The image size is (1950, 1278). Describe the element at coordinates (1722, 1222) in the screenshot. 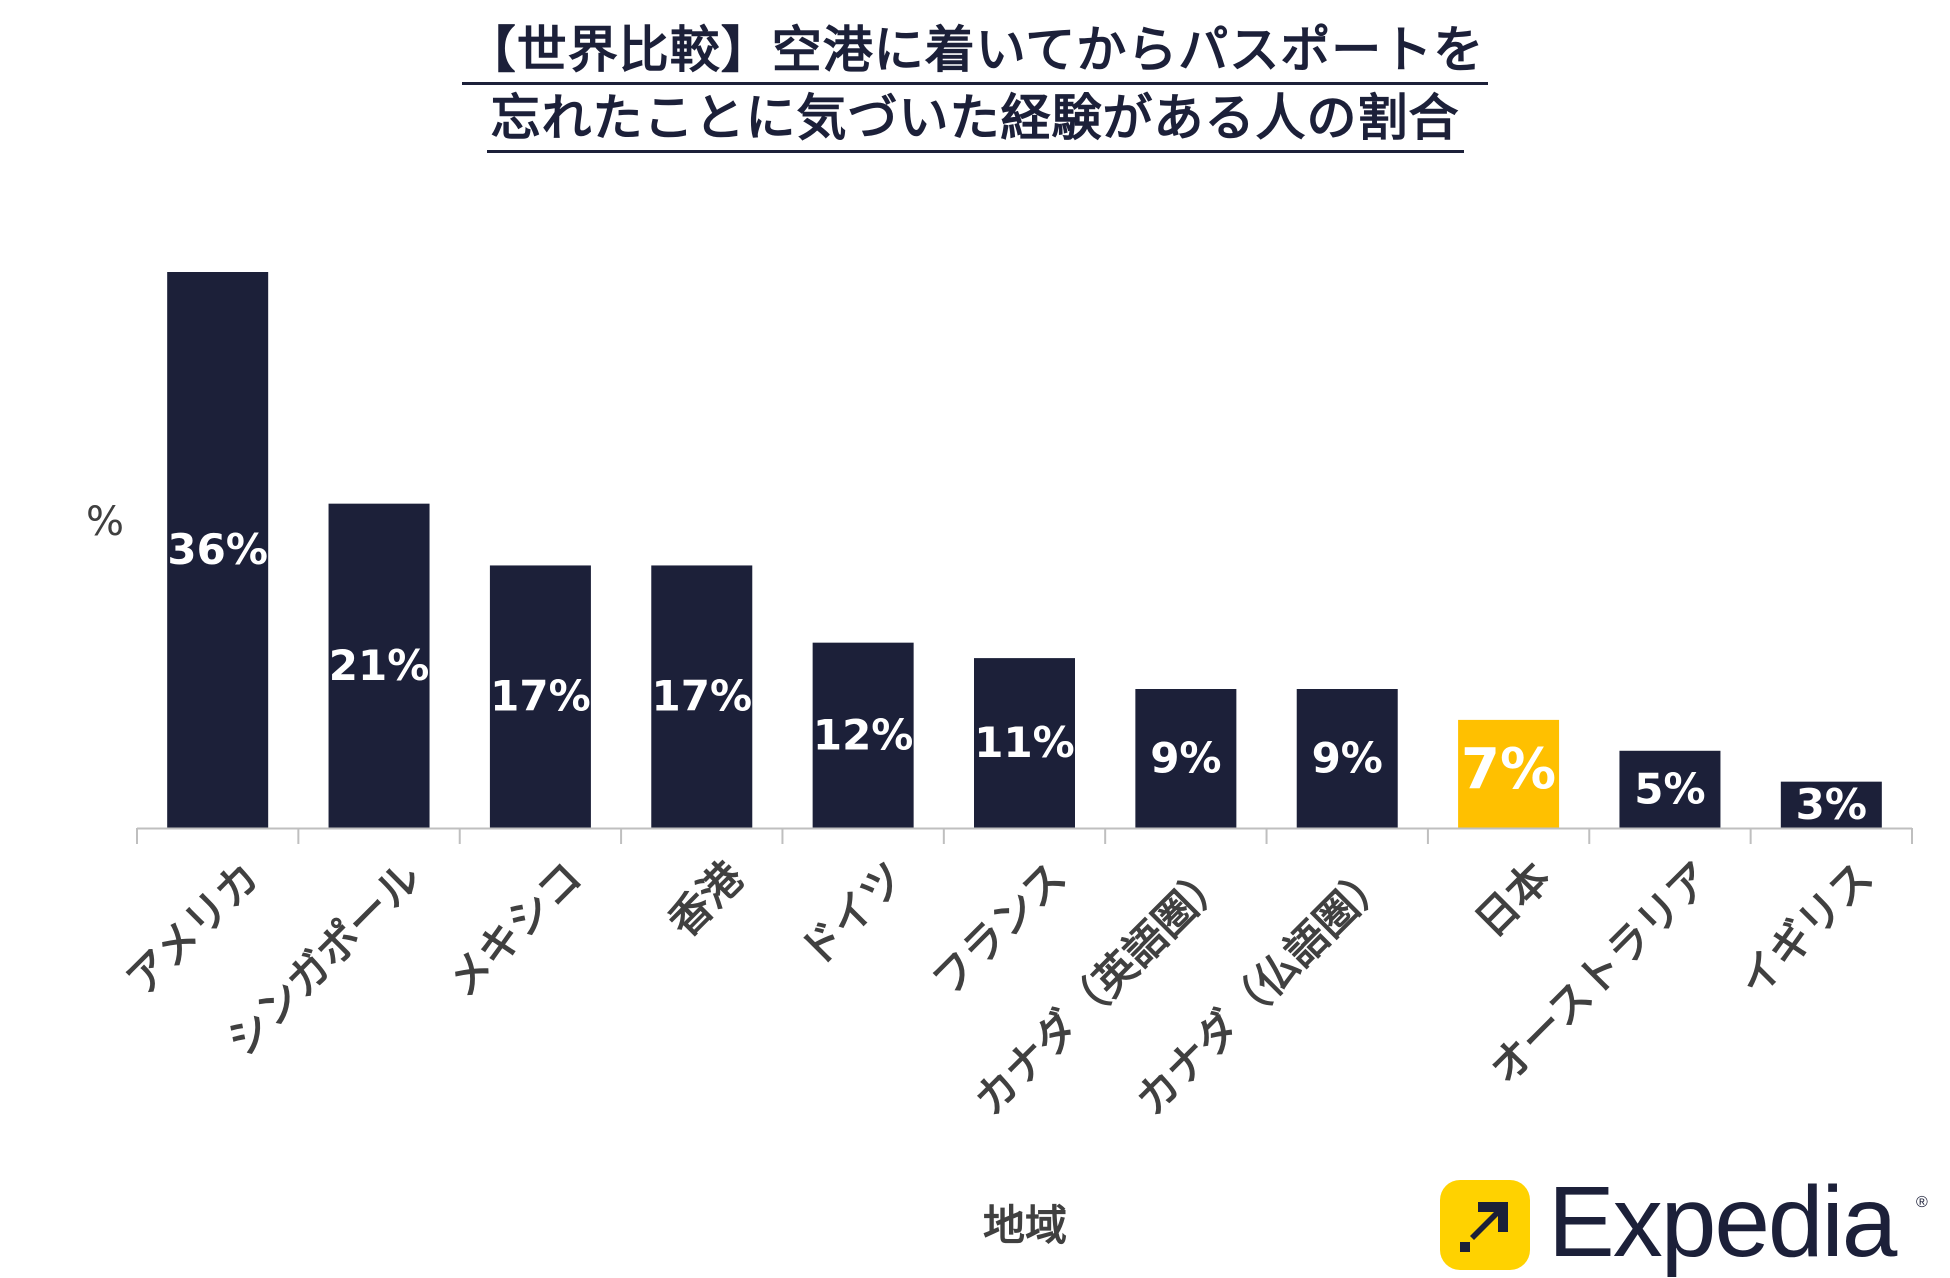

I see `expedia-wordmark: Expedia` at that location.